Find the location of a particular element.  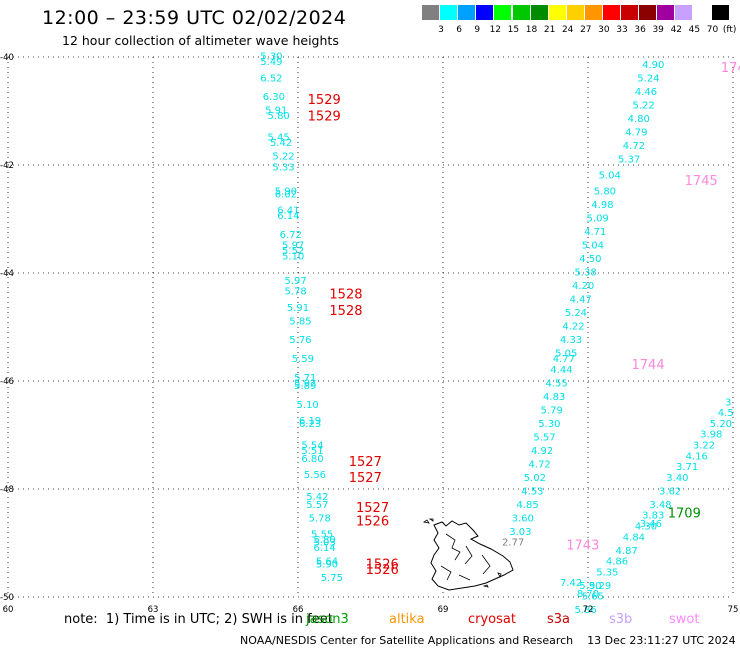

pass-time-label: 1527 is located at coordinates (372, 508).